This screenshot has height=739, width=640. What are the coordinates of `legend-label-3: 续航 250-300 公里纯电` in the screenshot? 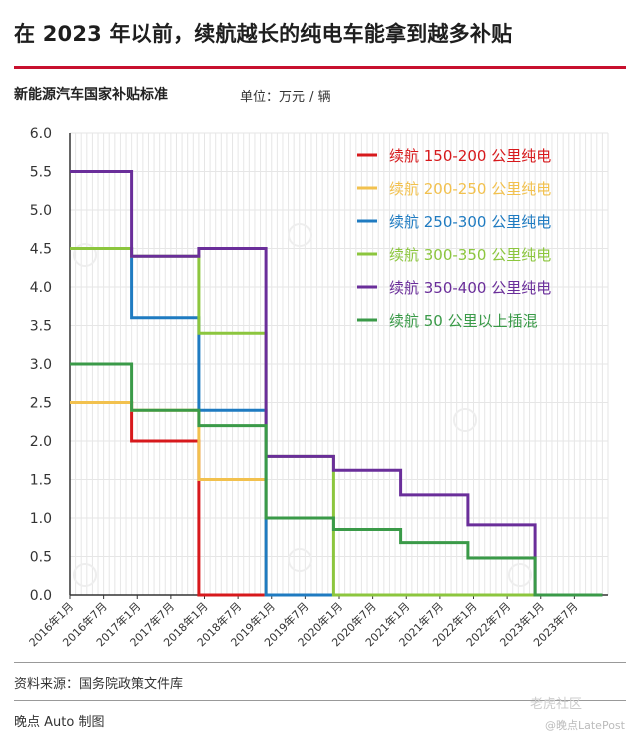 It's located at (470, 222).